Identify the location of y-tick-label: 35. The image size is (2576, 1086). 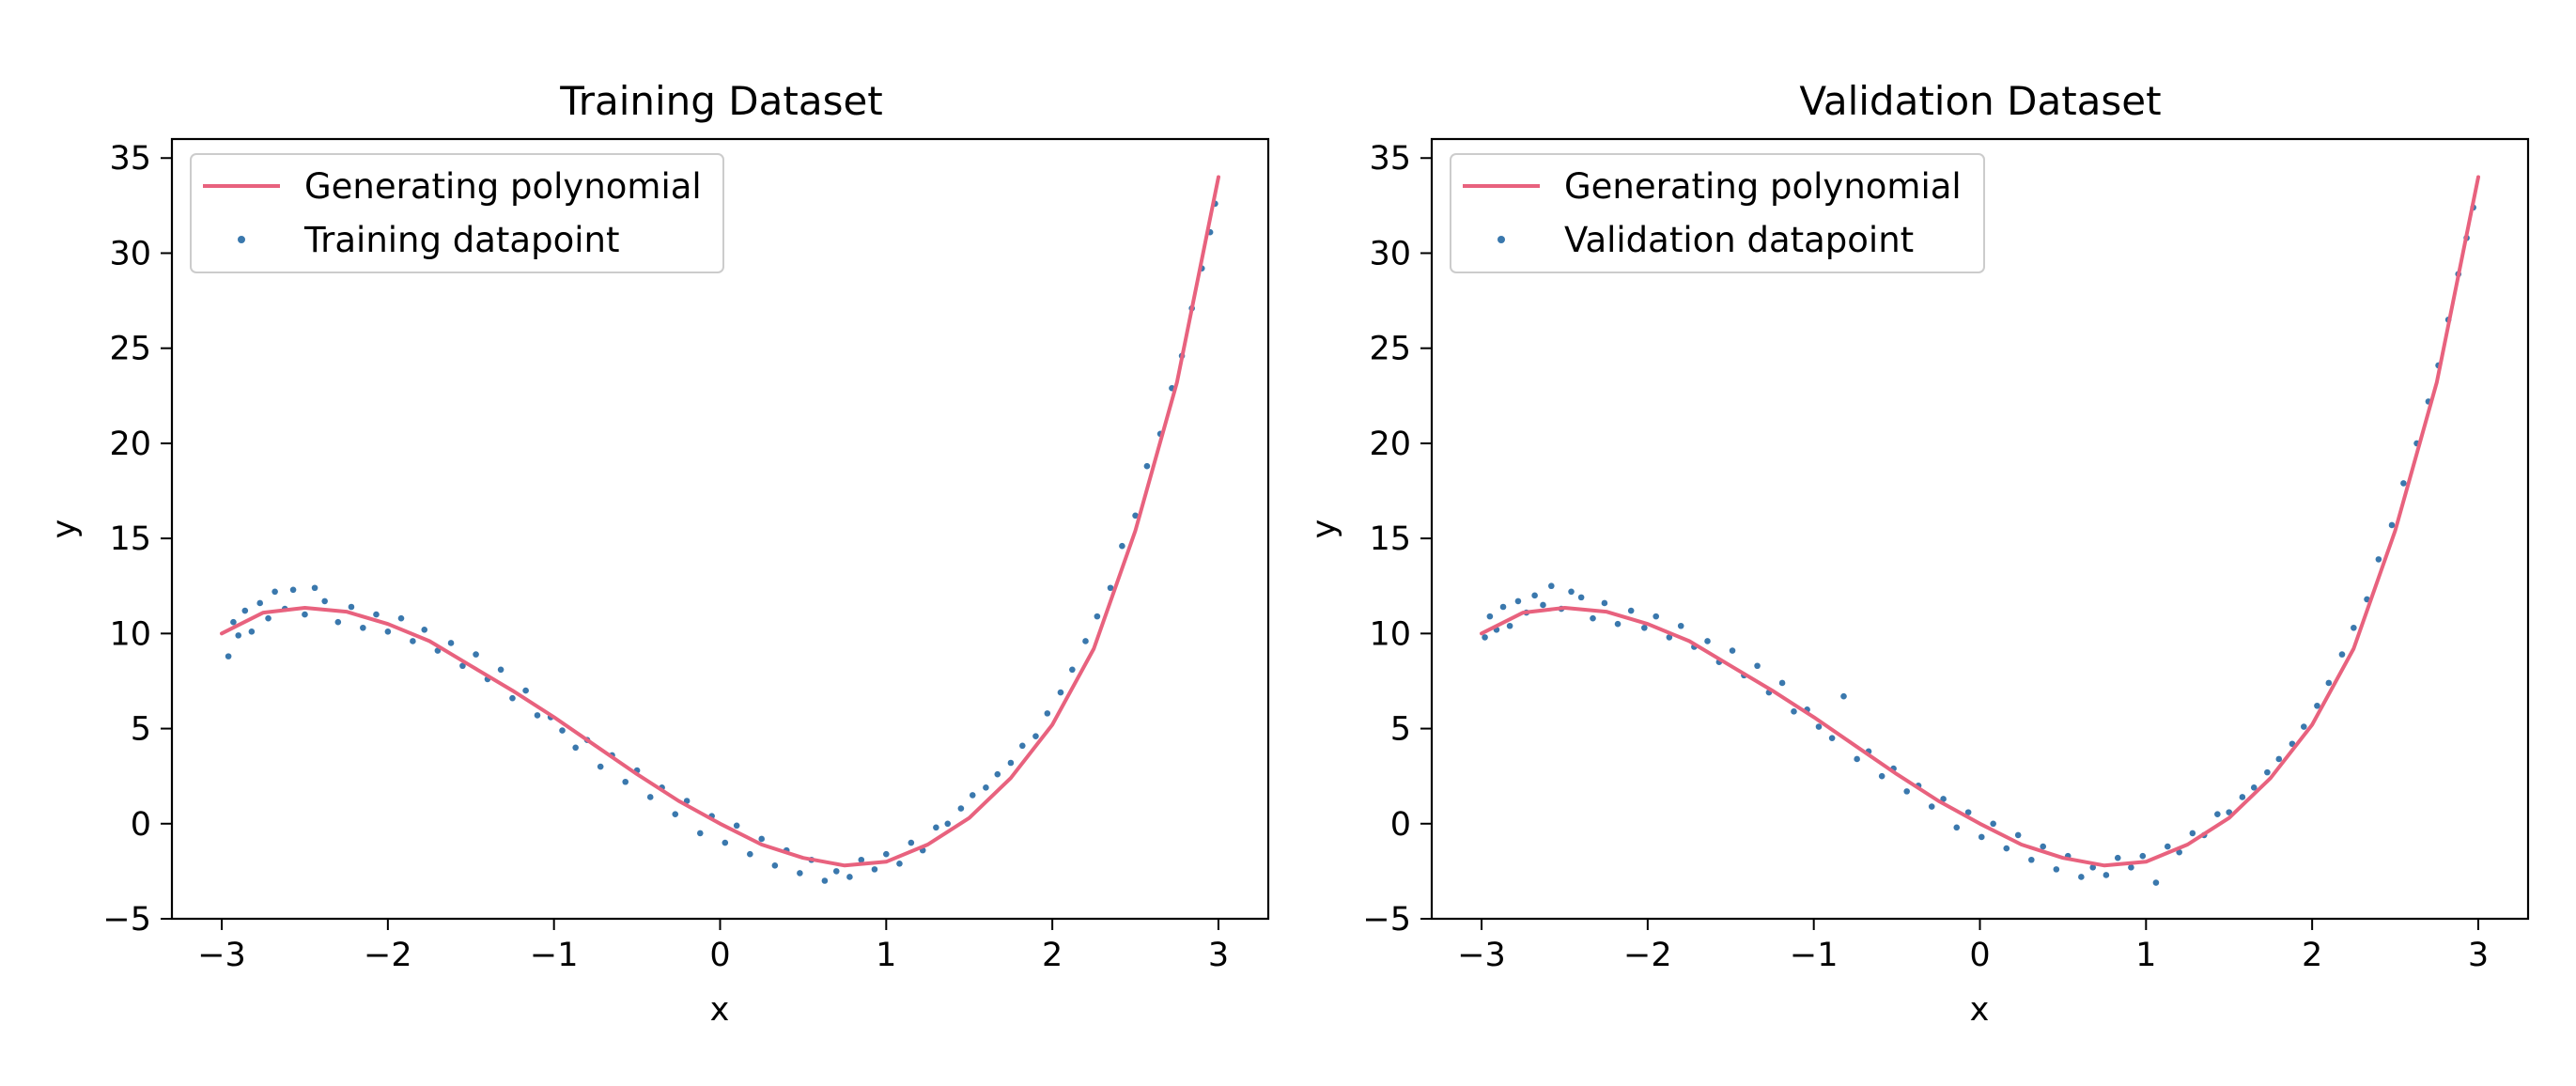
(1390, 159).